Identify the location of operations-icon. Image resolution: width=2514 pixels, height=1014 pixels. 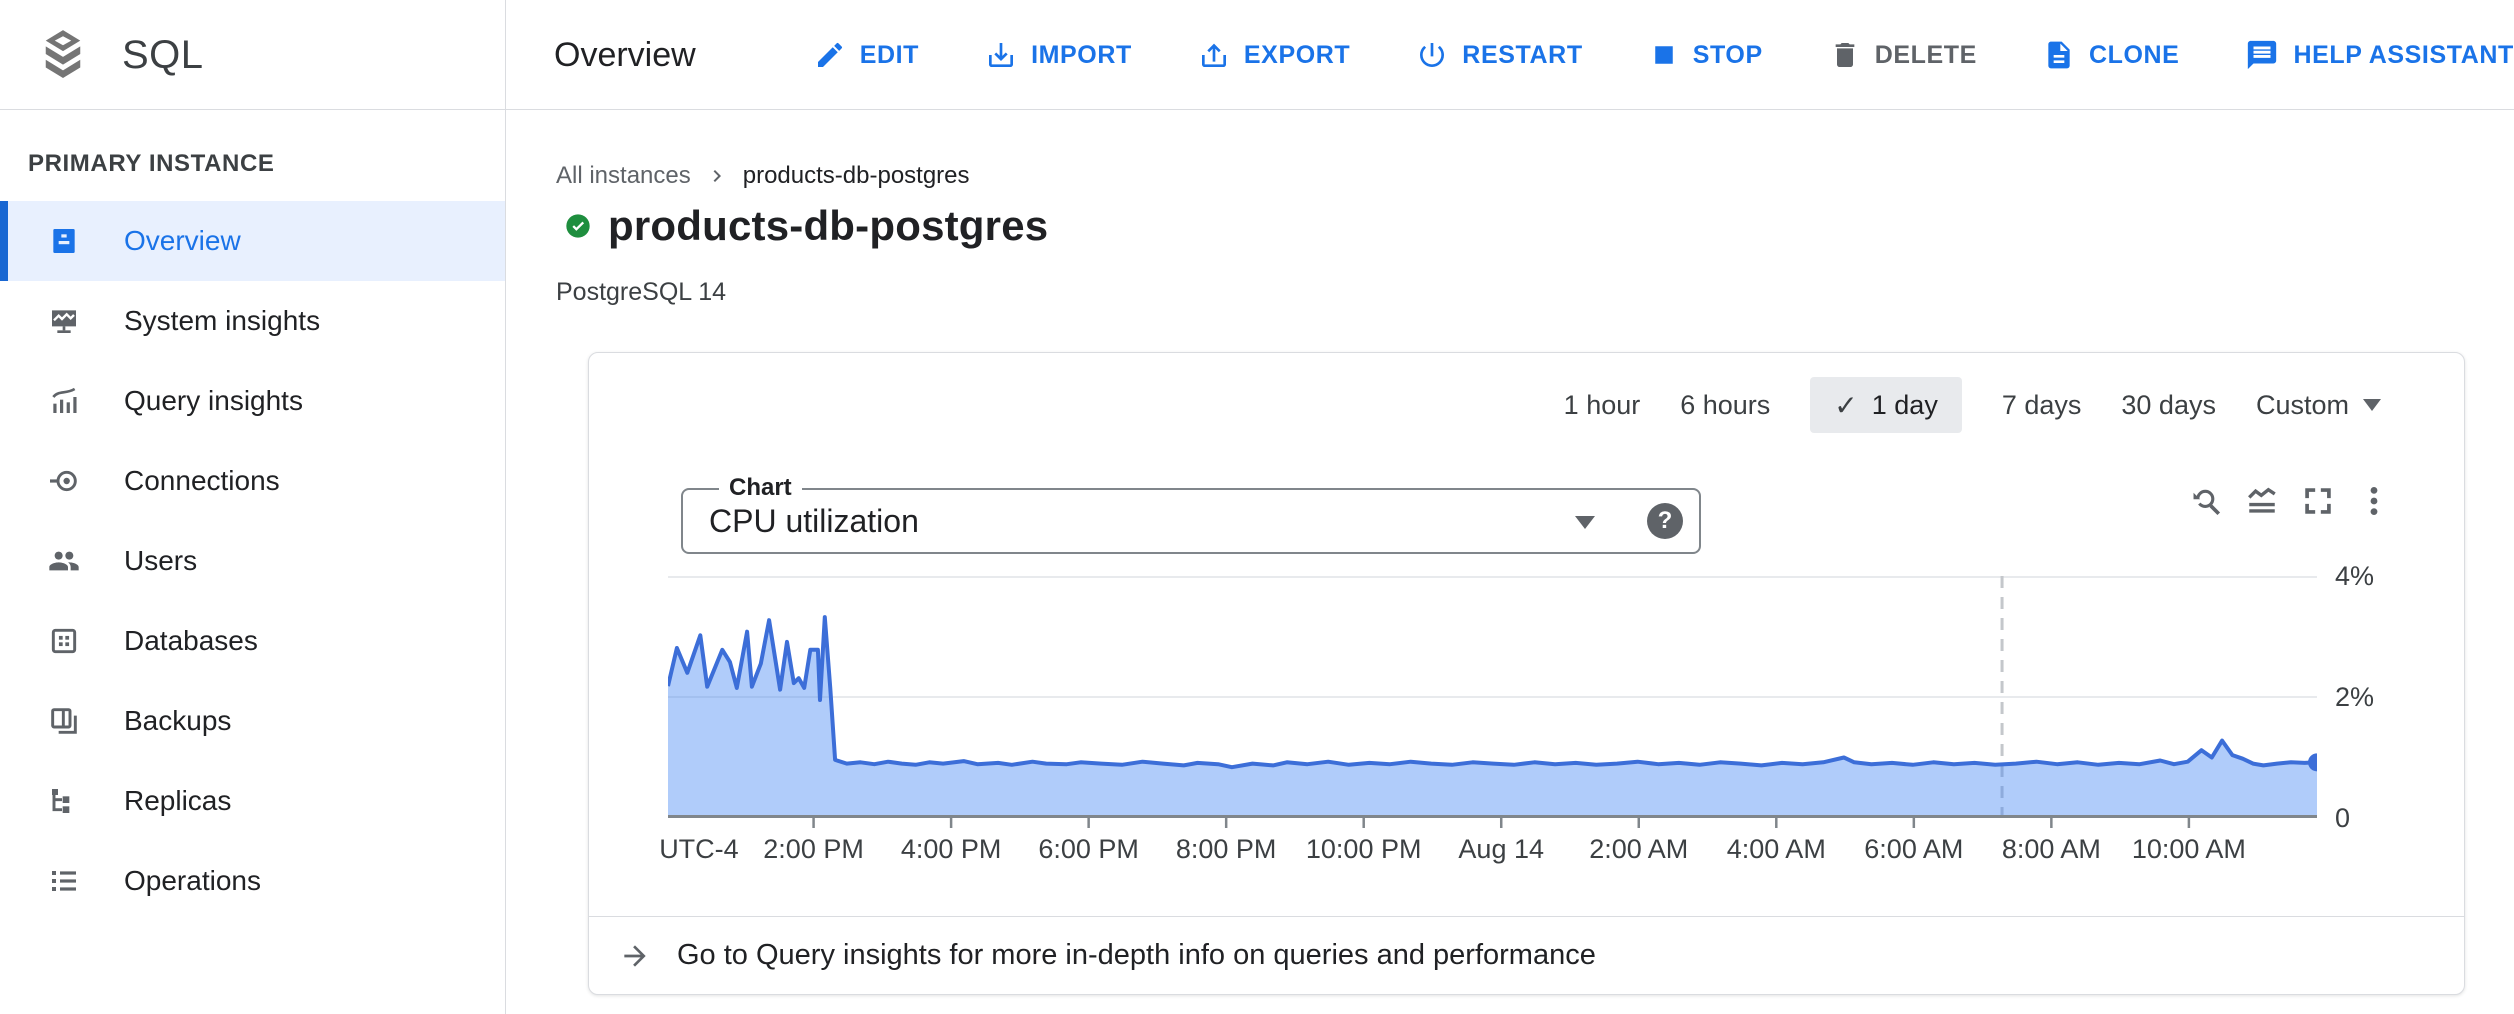
(64, 881).